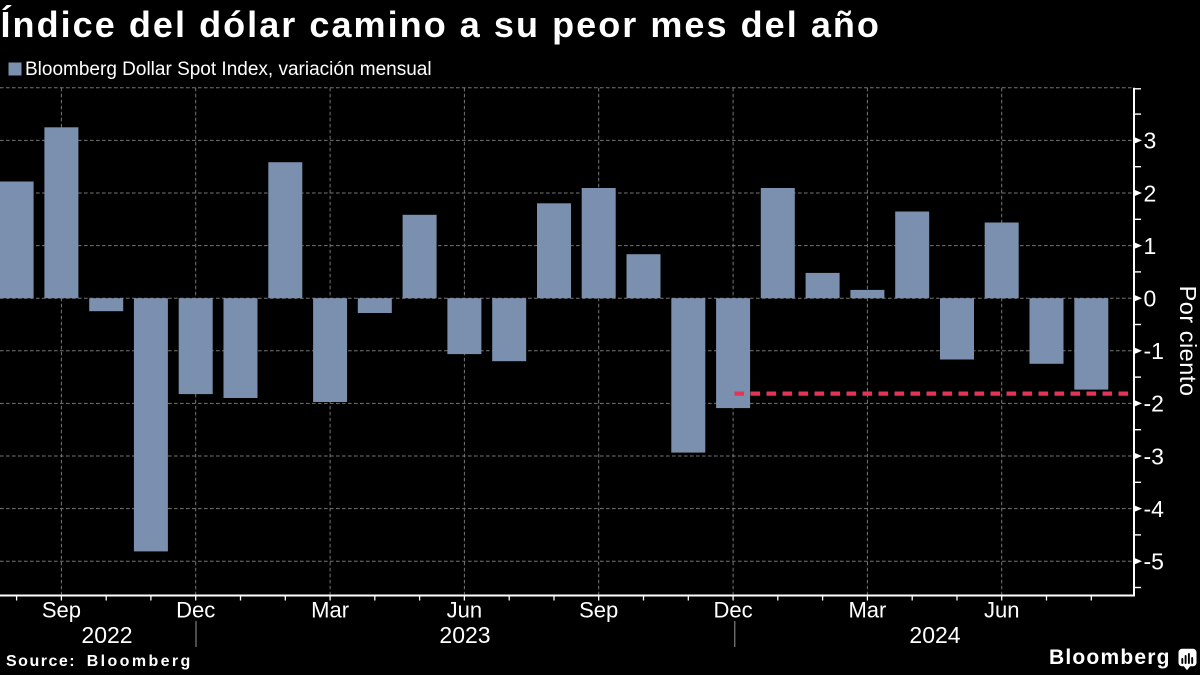  Describe the element at coordinates (1150, 141) in the screenshot. I see `svg-text: 3` at that location.